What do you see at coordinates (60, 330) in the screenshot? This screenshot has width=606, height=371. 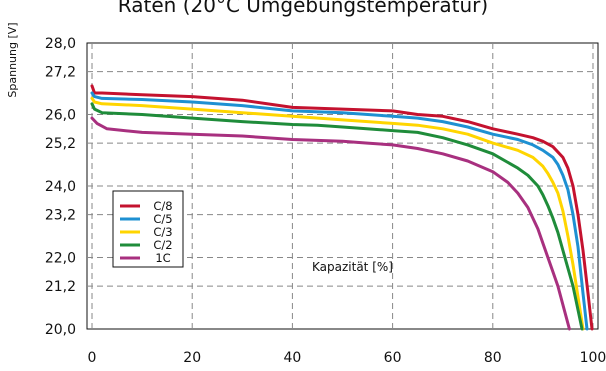 I see `y-tick-label: 20,0` at bounding box center [60, 330].